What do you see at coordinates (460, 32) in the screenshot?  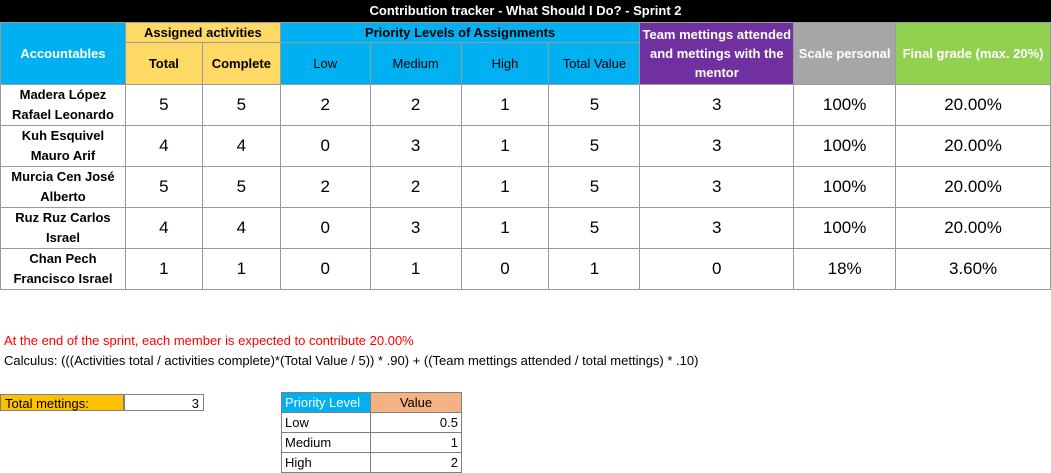 I see `header-priority-levels: Priority Levels of Assignments` at bounding box center [460, 32].